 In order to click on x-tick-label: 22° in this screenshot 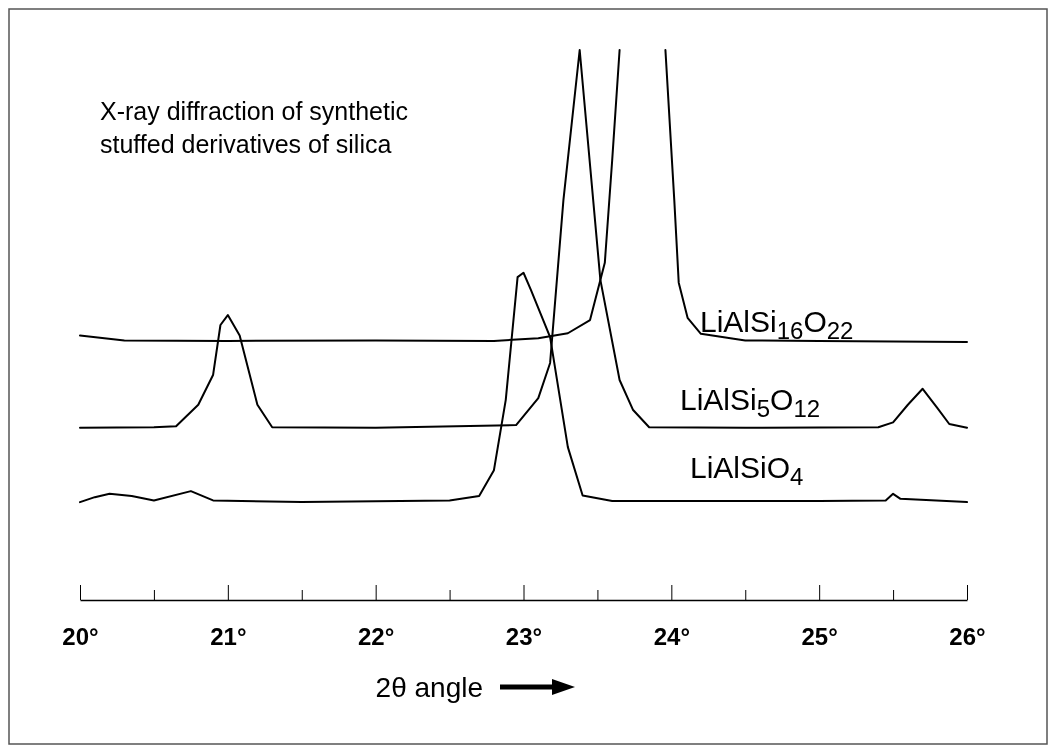, I will do `click(376, 637)`.